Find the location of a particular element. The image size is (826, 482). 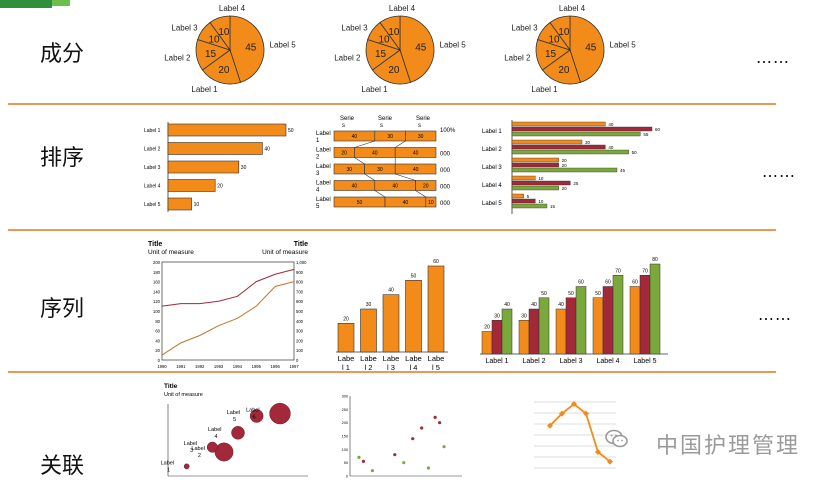

value-label: 30 is located at coordinates (524, 316).